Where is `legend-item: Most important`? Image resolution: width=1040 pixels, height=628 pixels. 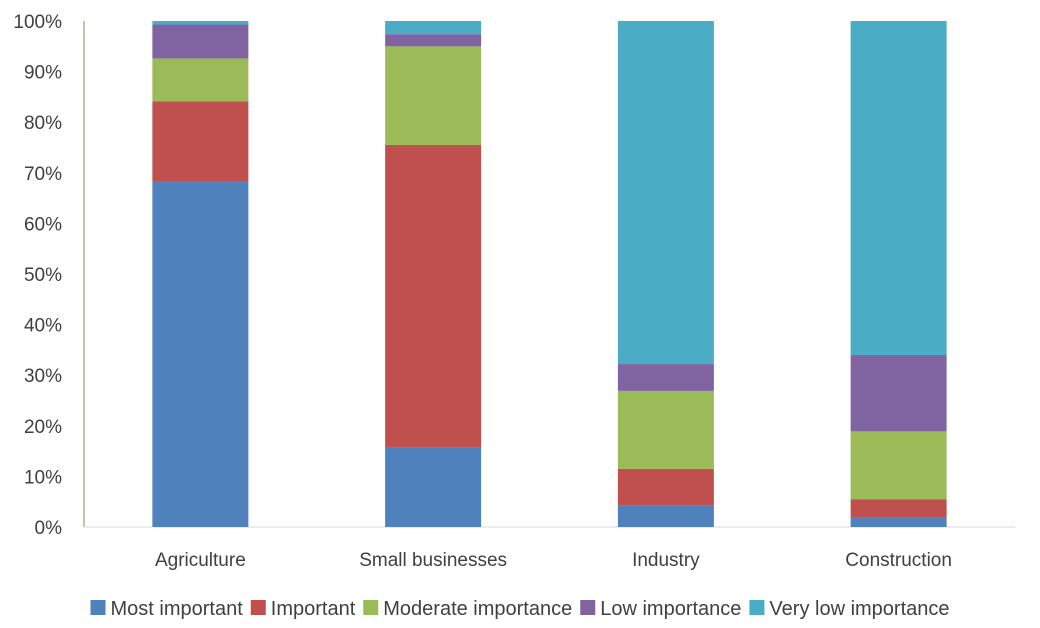
legend-item: Most important is located at coordinates (167, 609).